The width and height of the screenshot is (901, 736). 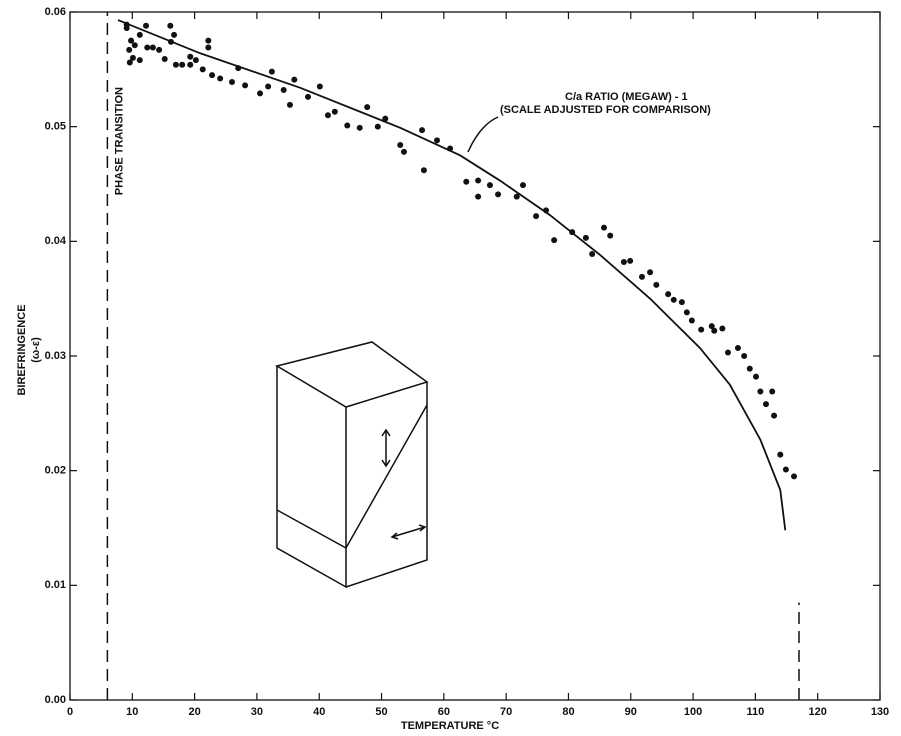 I want to click on x-tick-label: 100, so click(x=693, y=712).